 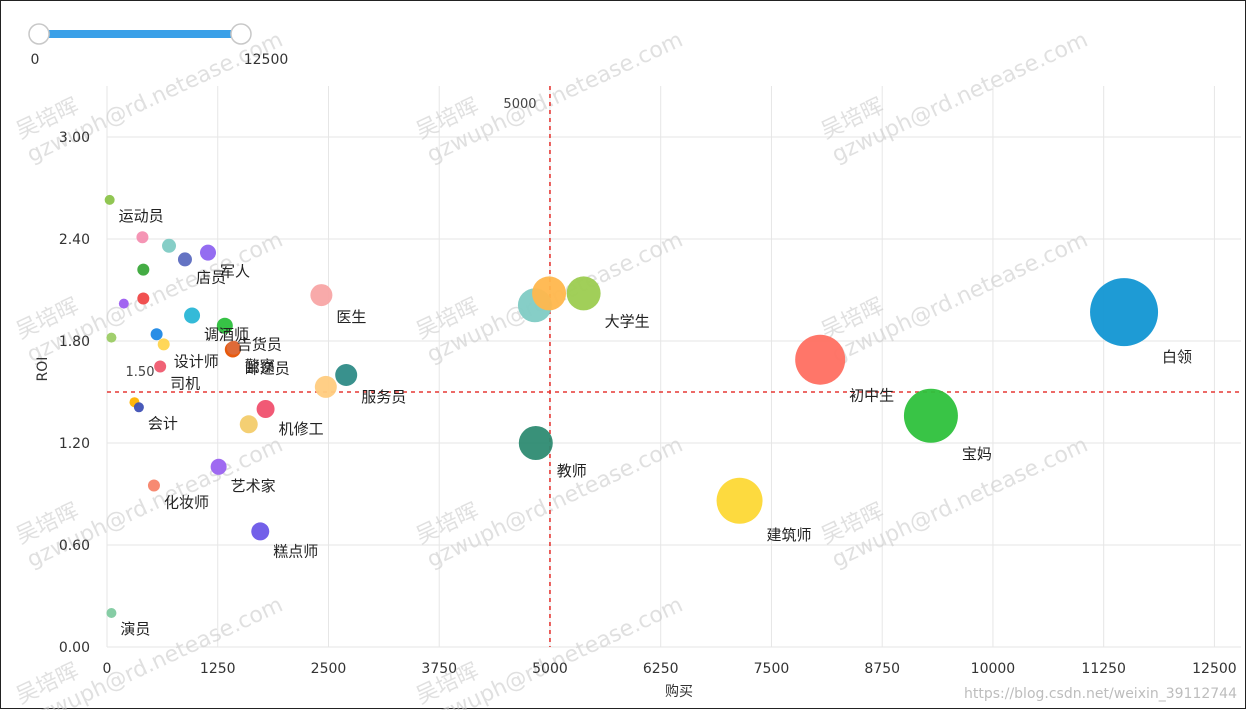 I want to click on point-label: 大学生, so click(x=627, y=321).